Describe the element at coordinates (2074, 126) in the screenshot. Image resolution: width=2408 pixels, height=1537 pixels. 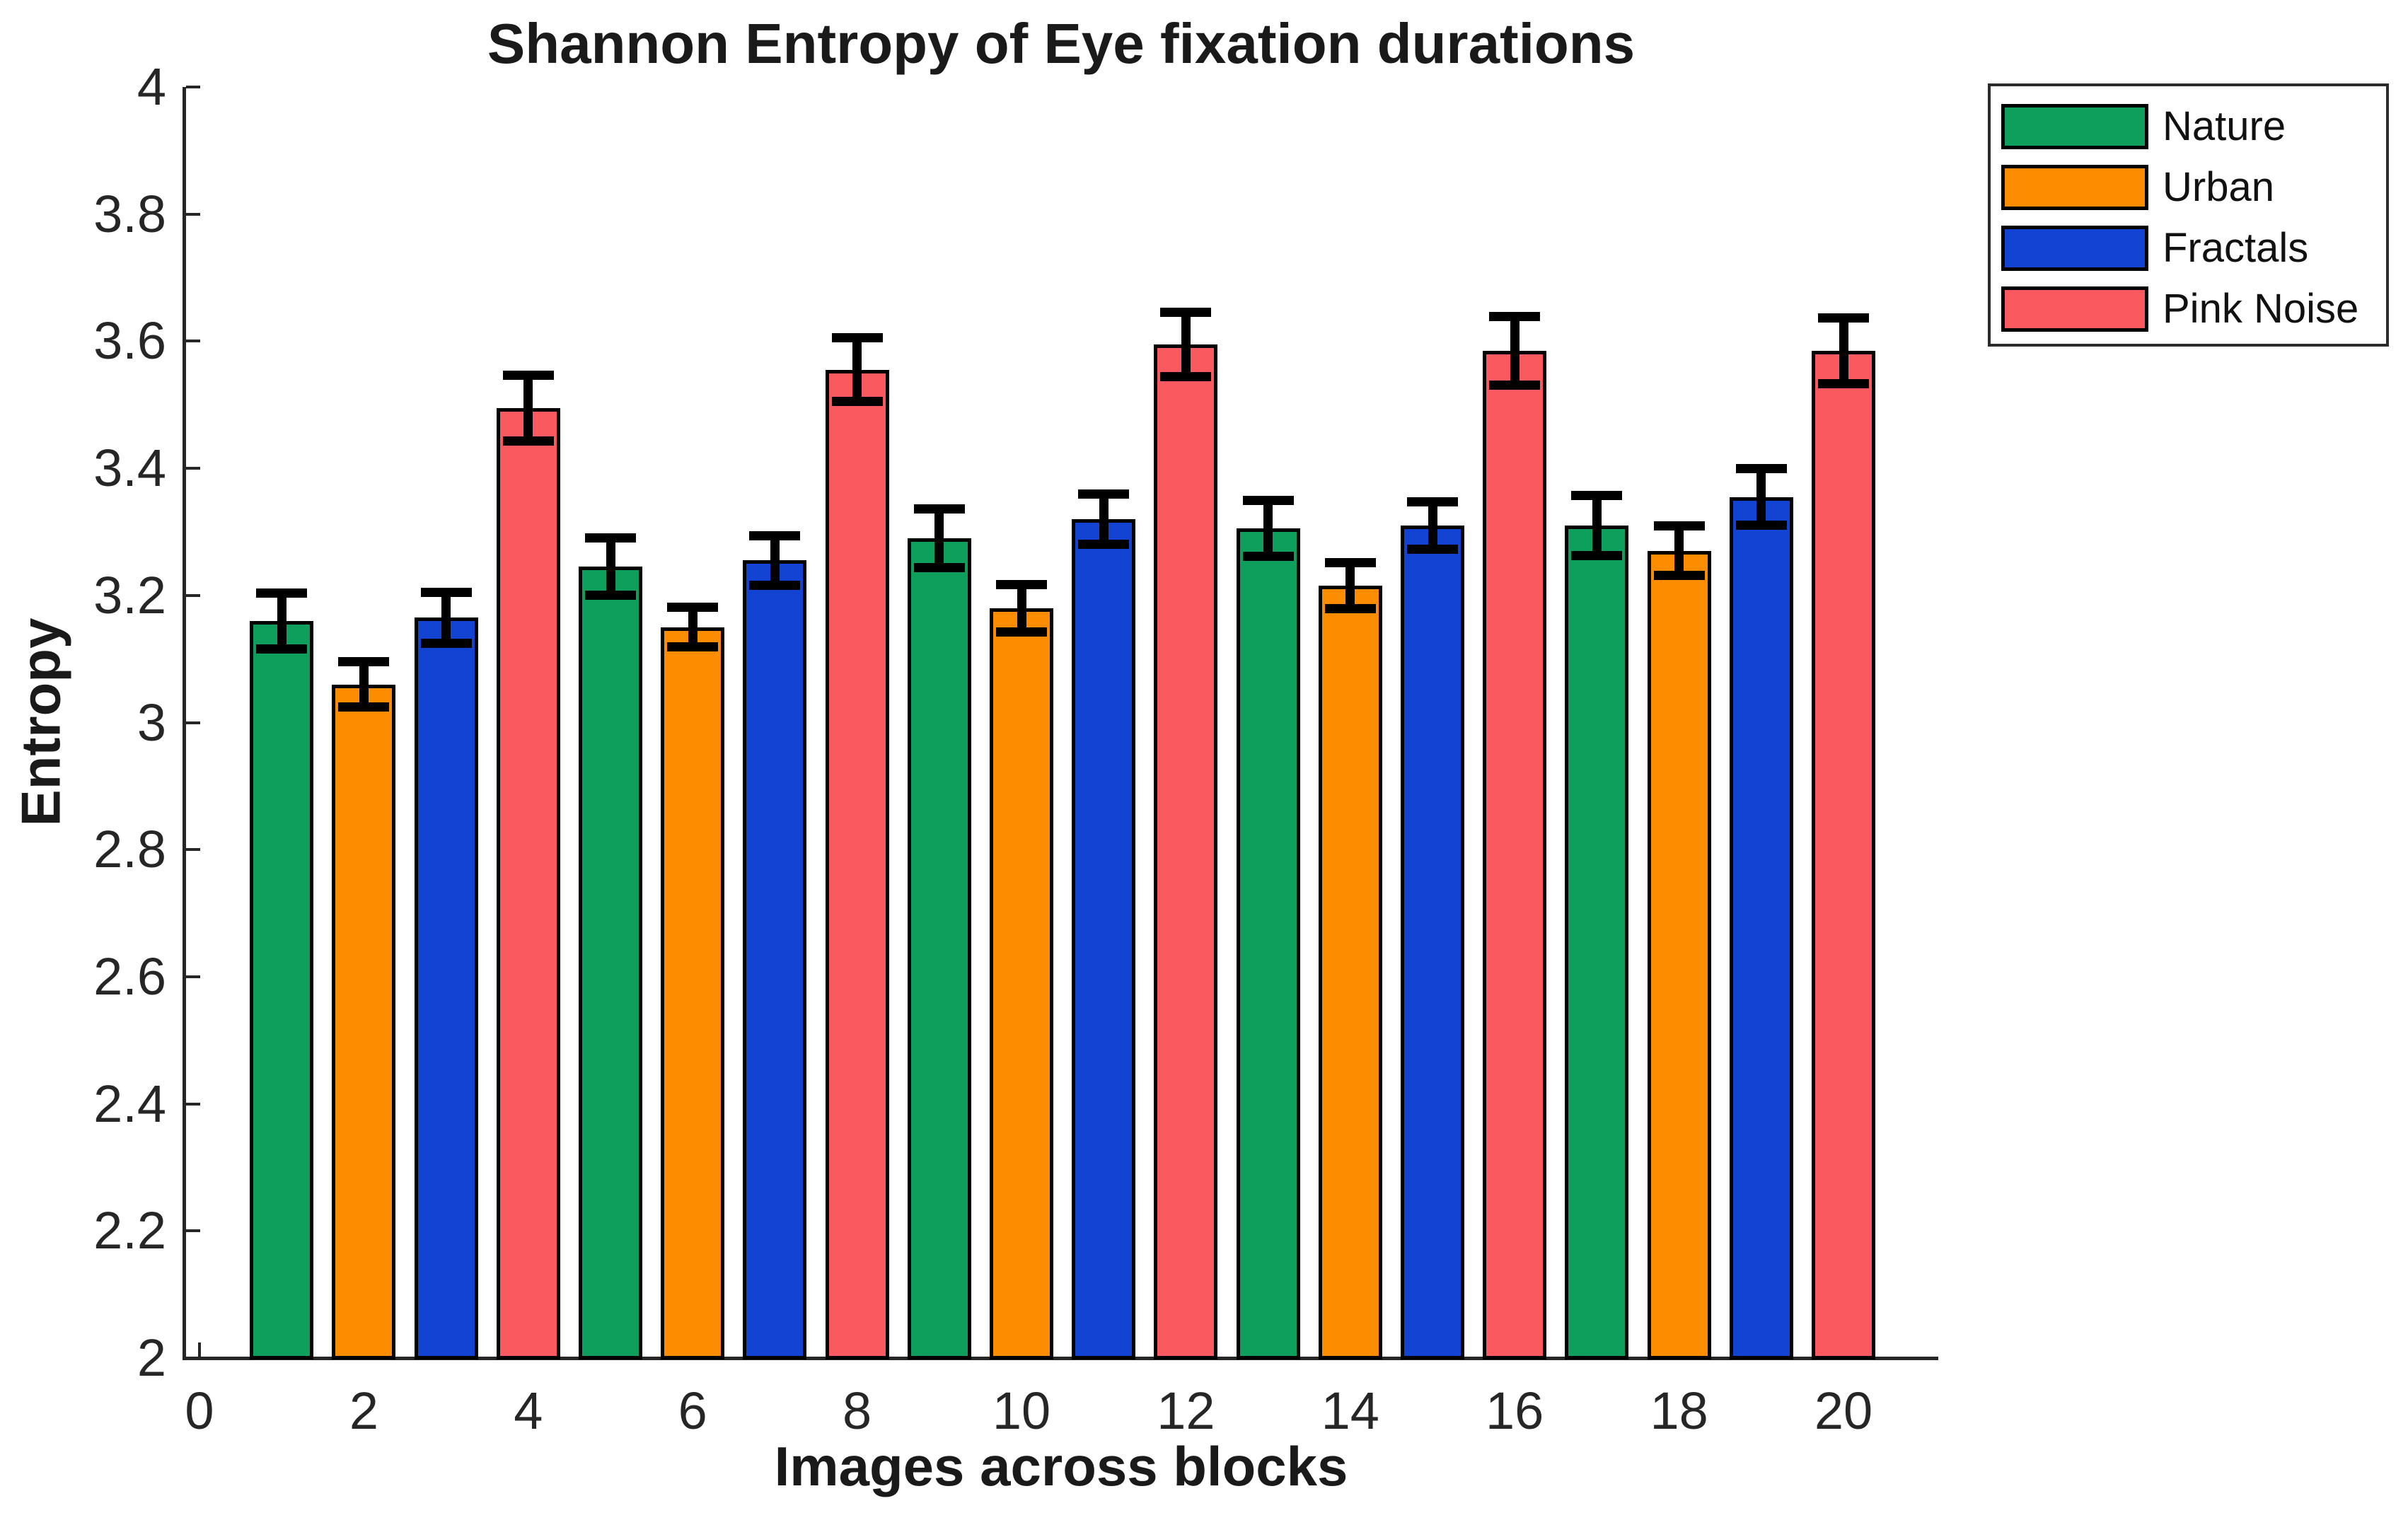
I see `legend-swatch-nature` at that location.